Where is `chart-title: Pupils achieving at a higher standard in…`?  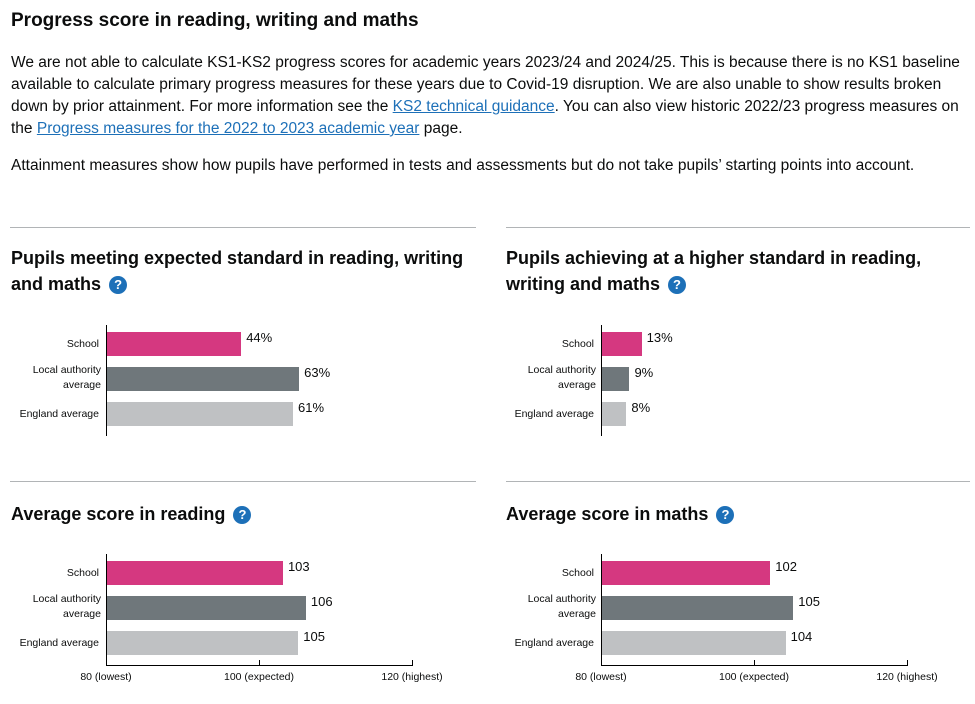 chart-title: Pupils achieving at a higher standard in… is located at coordinates (716, 271).